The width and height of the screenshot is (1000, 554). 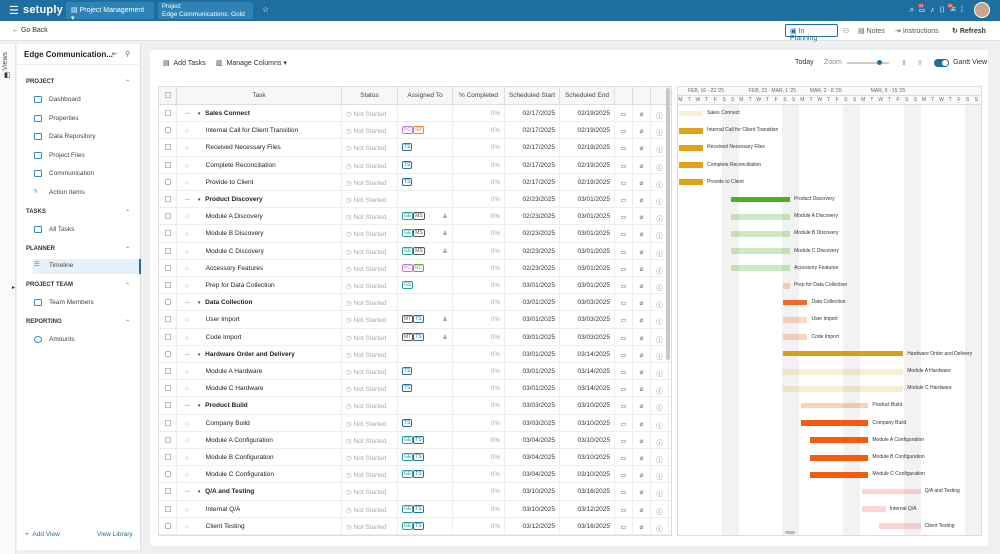 What do you see at coordinates (804, 62) in the screenshot?
I see `today-button: Today` at bounding box center [804, 62].